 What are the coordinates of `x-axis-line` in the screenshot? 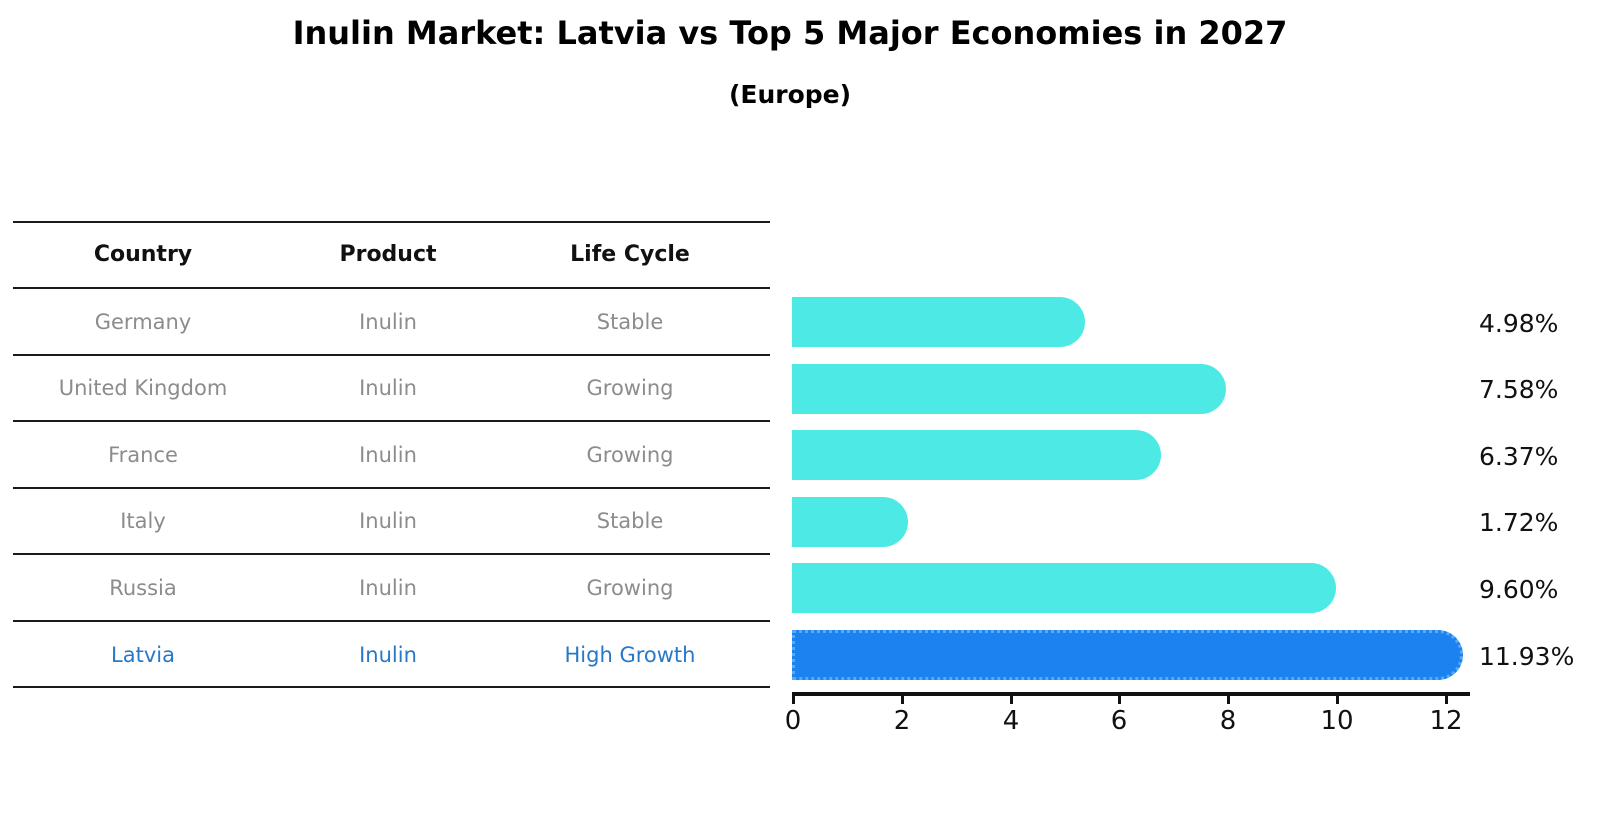 It's located at (1131, 694).